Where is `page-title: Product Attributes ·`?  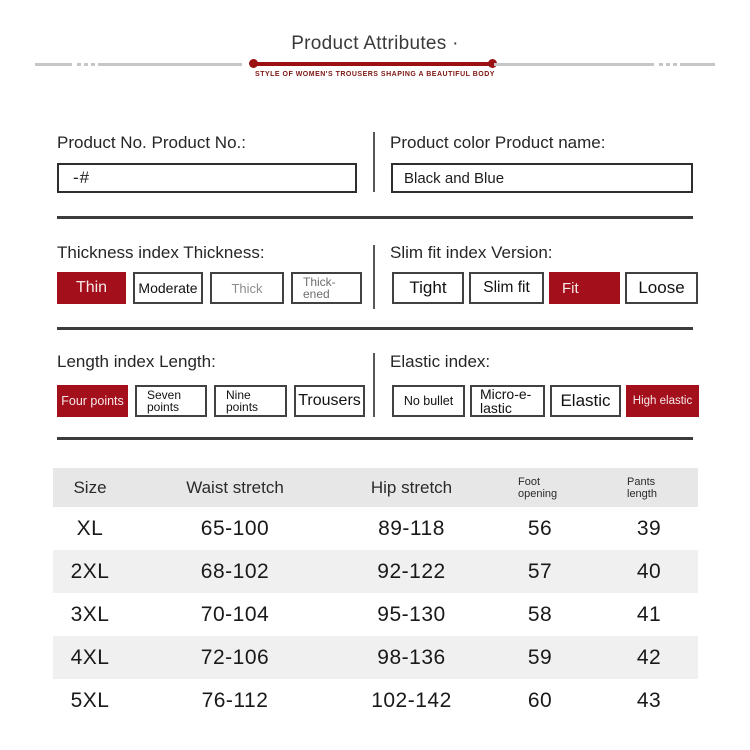
page-title: Product Attributes · is located at coordinates (375, 43).